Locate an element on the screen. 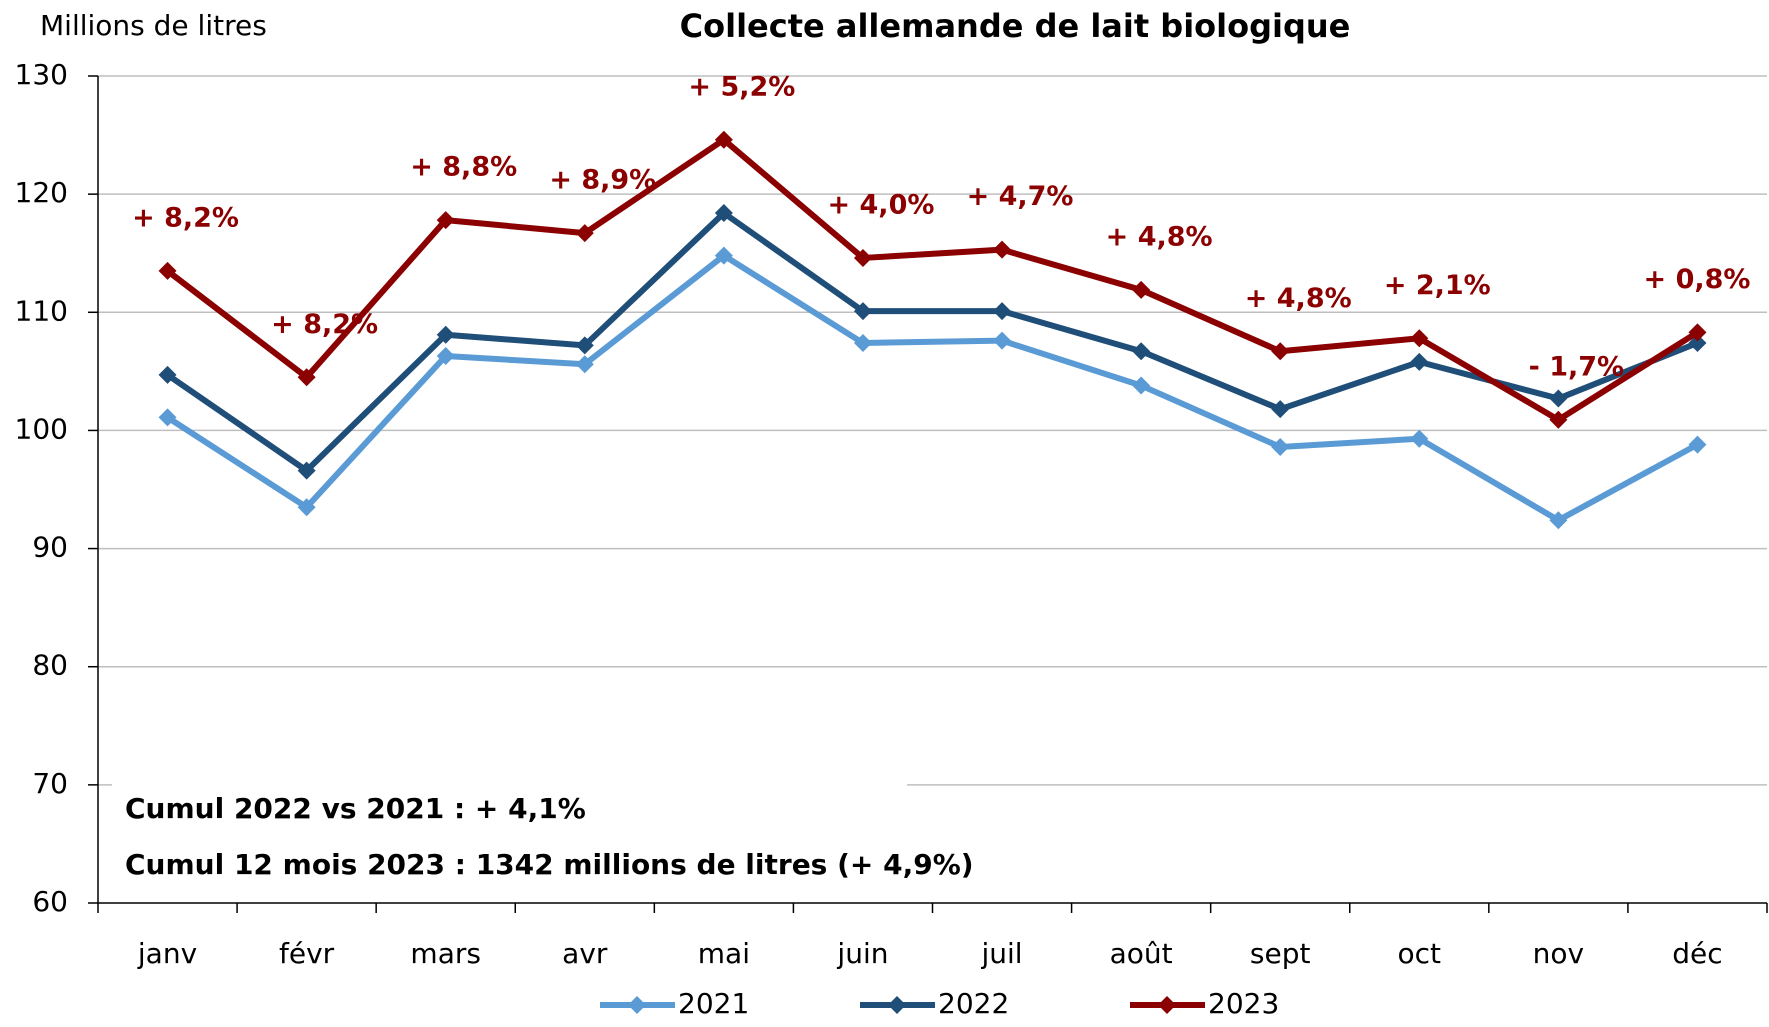 The height and width of the screenshot is (1027, 1769). y-tick-label: 130 is located at coordinates (41, 74).